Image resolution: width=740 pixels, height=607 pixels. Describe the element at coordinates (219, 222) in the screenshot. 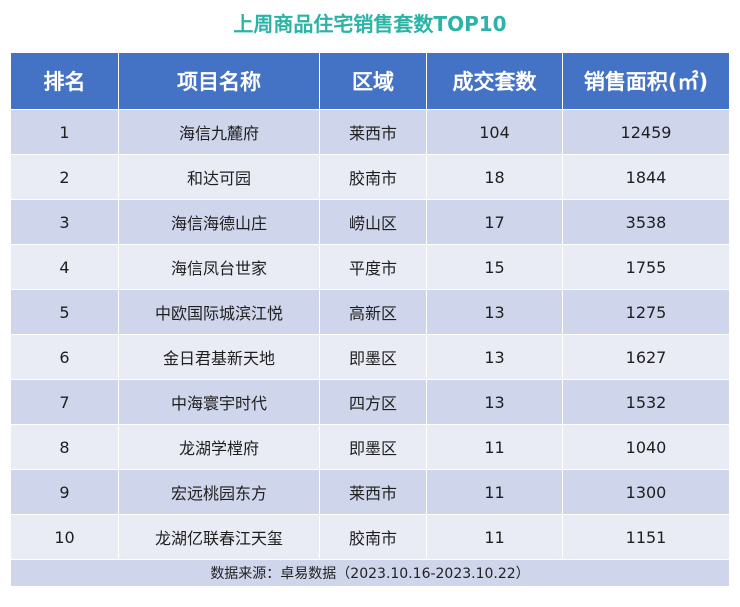

I see `cell-project: 海信海德山庄` at that location.